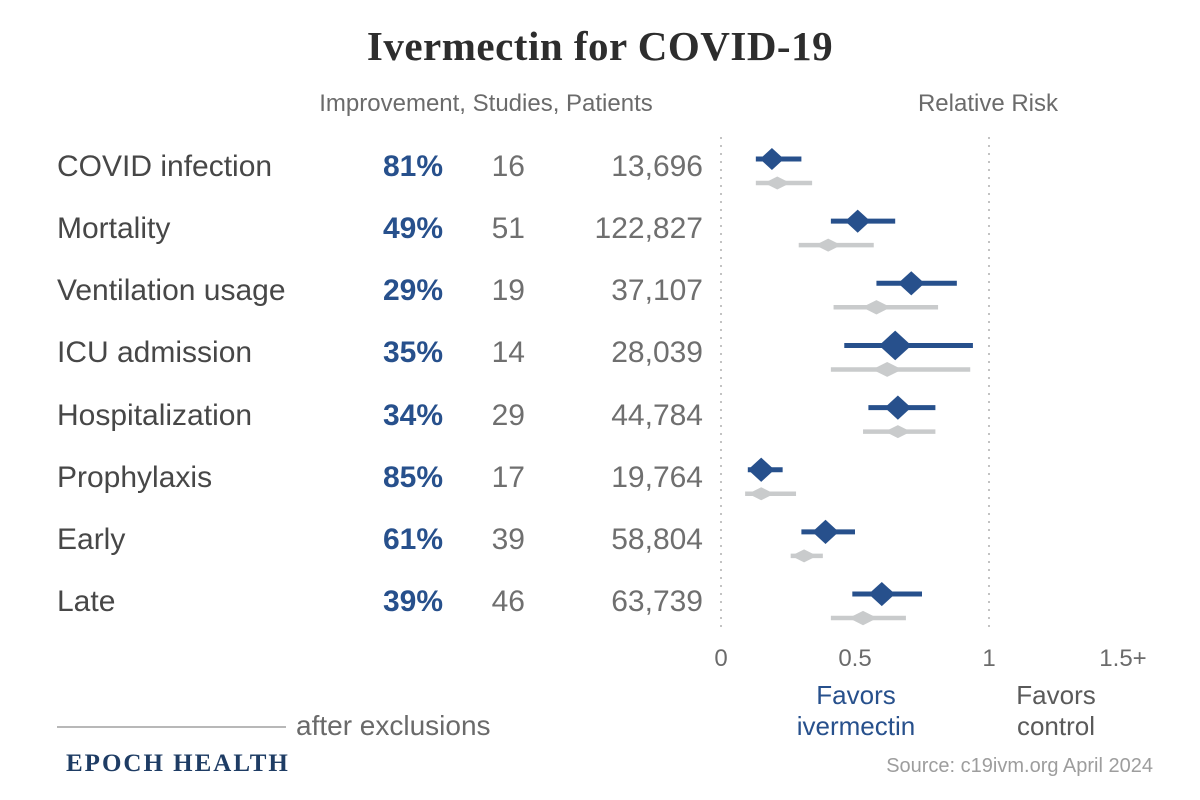 The height and width of the screenshot is (800, 1200). I want to click on patients-count: 37,107, so click(657, 291).